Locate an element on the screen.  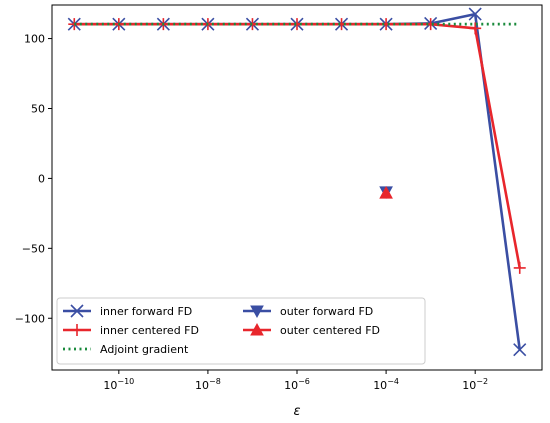
x-tick-label: 10⁻⁶ is located at coordinates (297, 384).